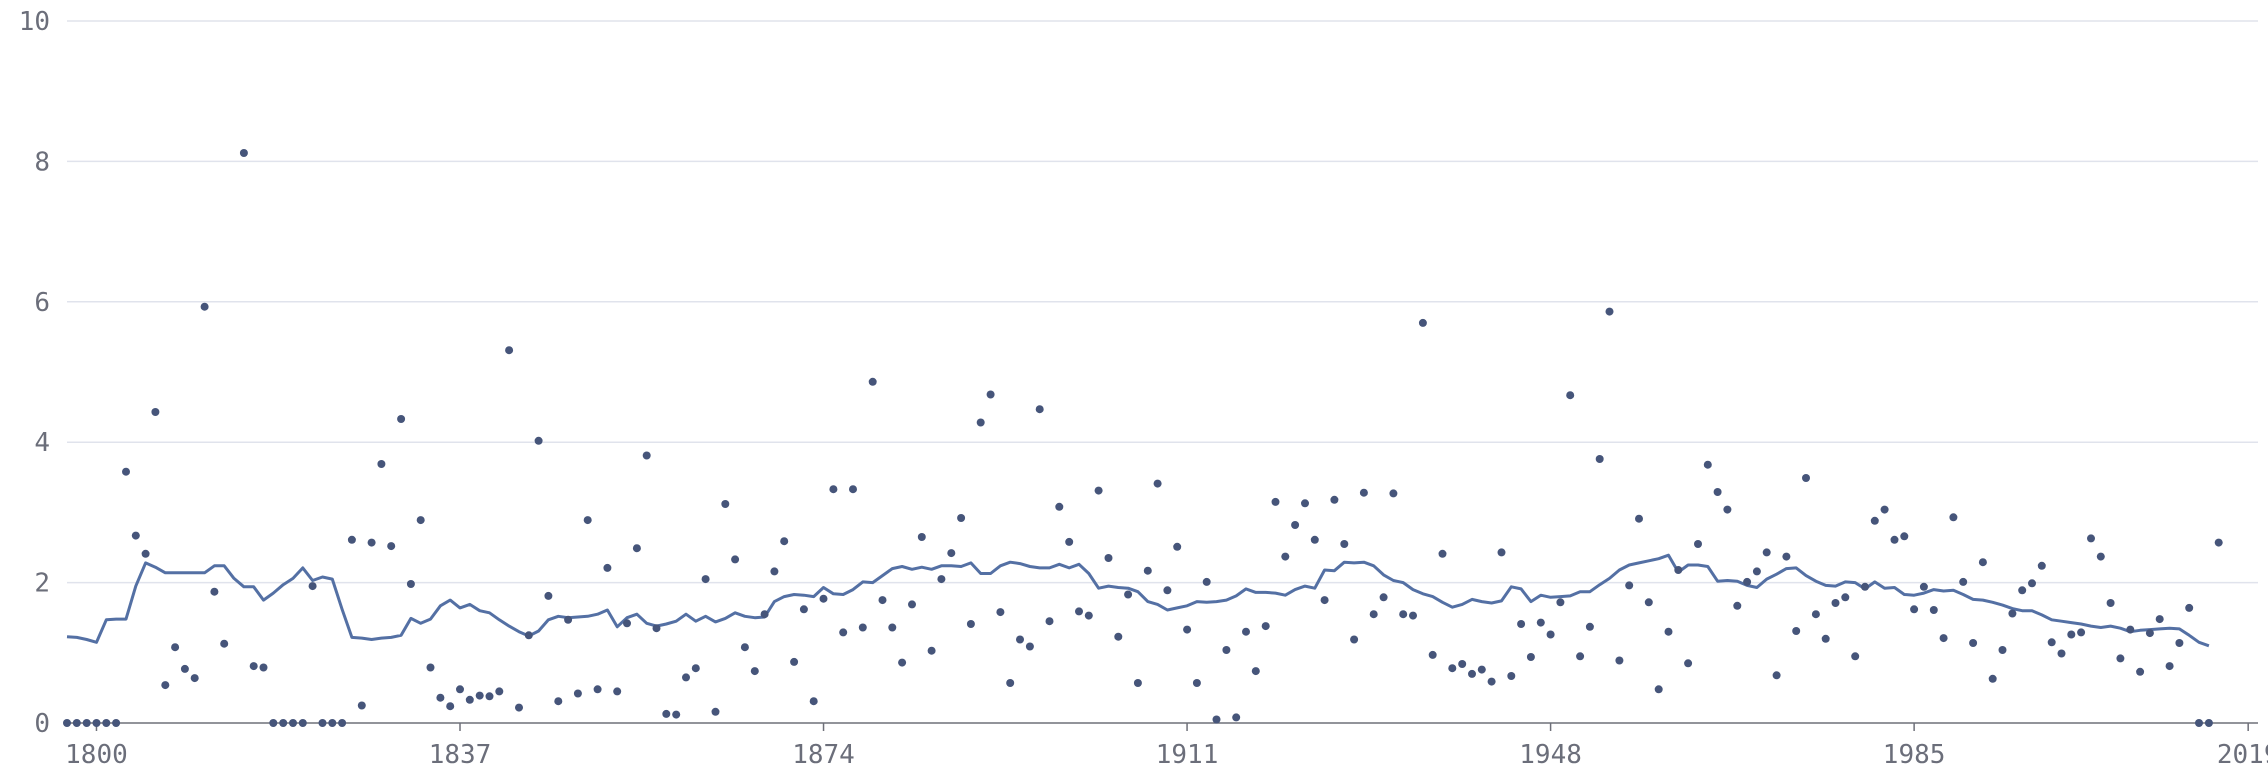 The height and width of the screenshot is (772, 2268). I want to click on x-tick-label: 1948, so click(1550, 755).